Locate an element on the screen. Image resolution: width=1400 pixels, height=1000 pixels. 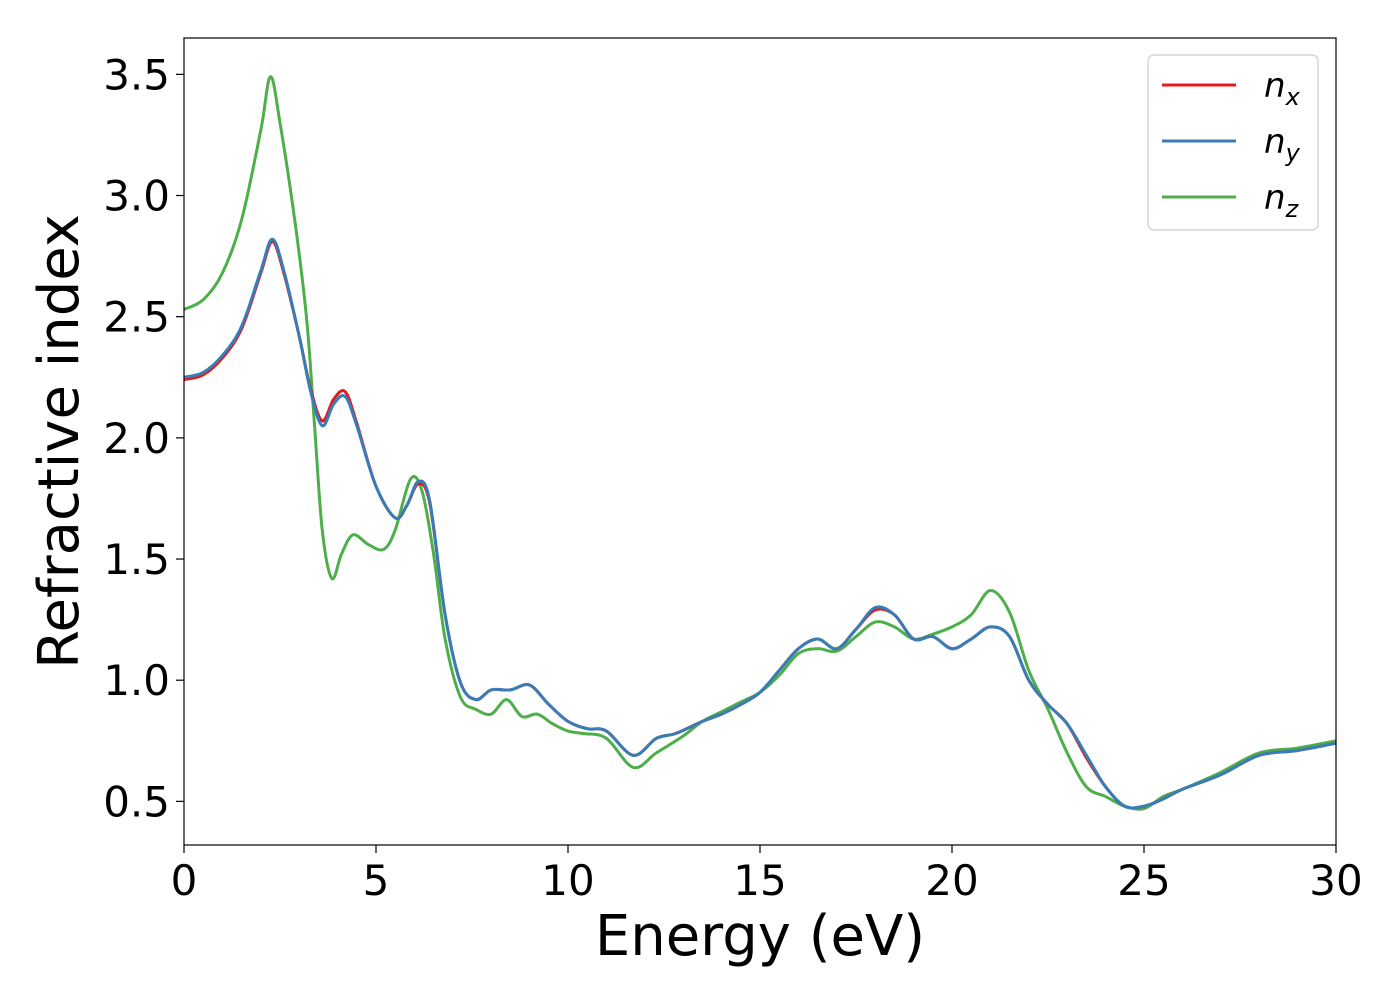
legend-label-x: nx is located at coordinates (1282, 88).